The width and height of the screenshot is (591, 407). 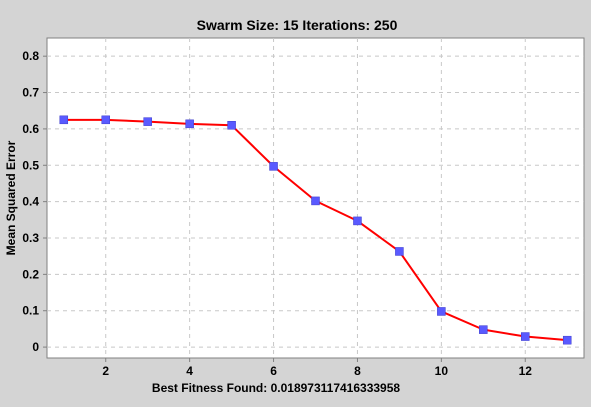 I want to click on y-axis-label: Mean Squared Error, so click(x=11, y=197).